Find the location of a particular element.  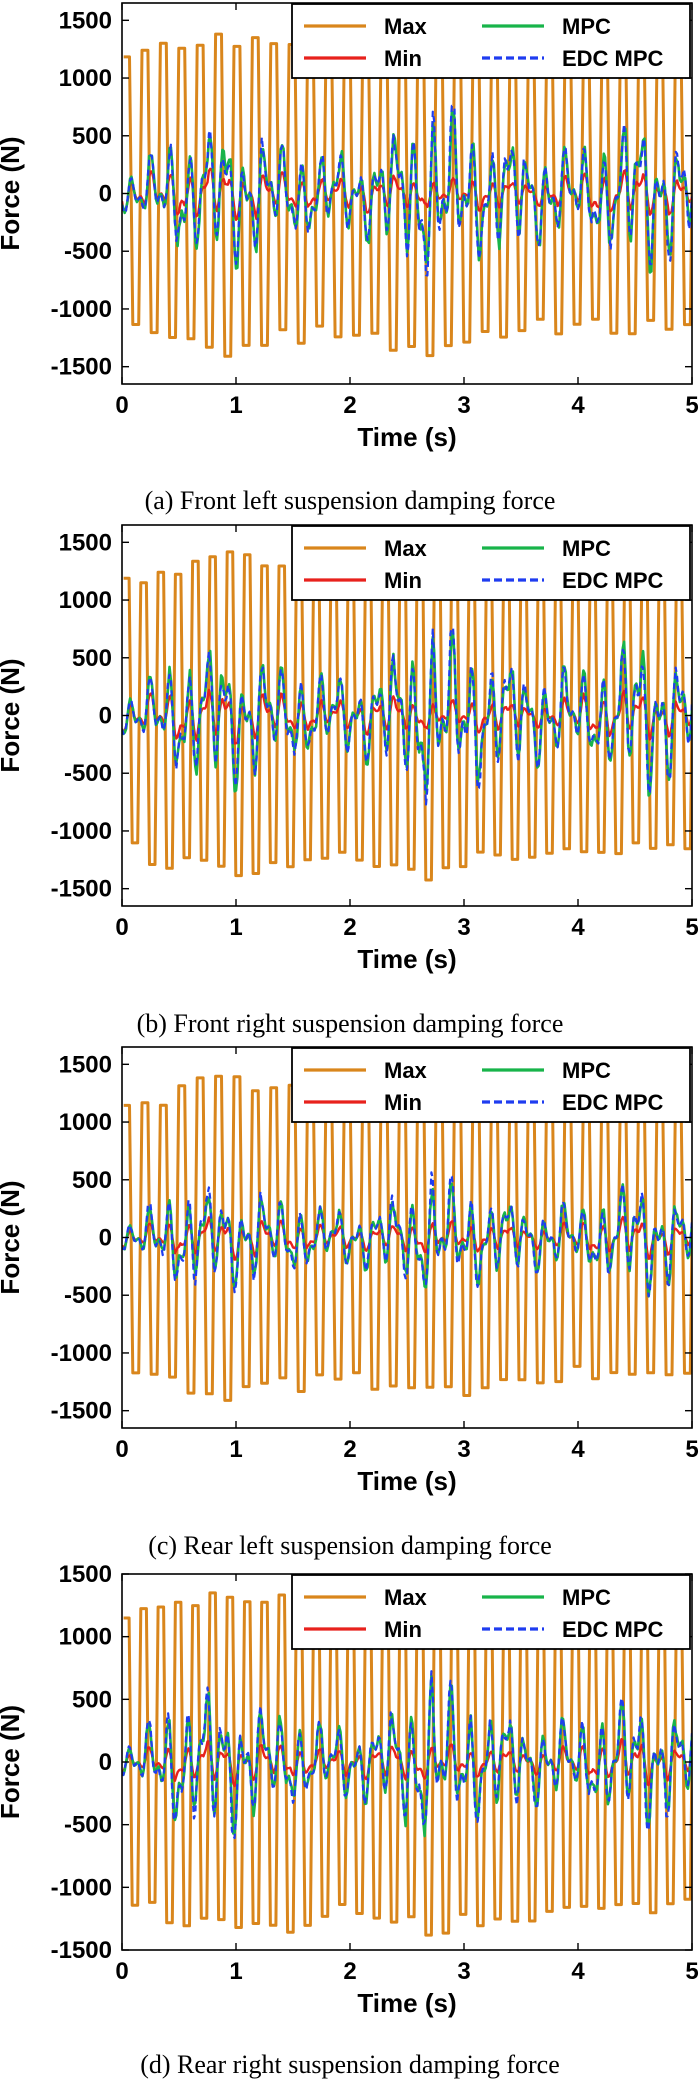

series-min-line is located at coordinates (407, 194).